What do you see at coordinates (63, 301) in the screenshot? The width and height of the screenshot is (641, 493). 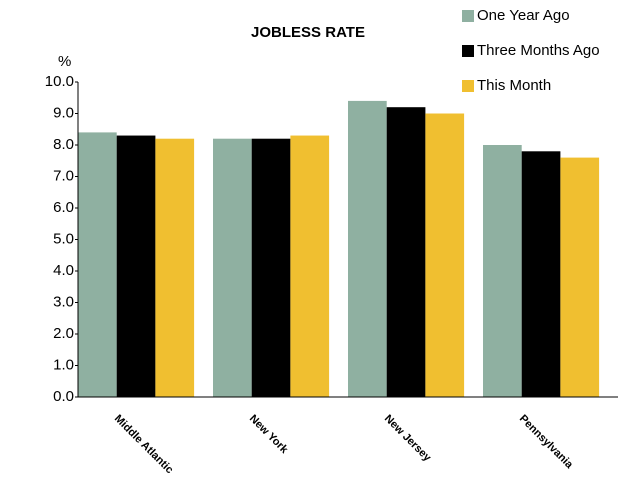 I see `y-tick-label: 3.0` at bounding box center [63, 301].